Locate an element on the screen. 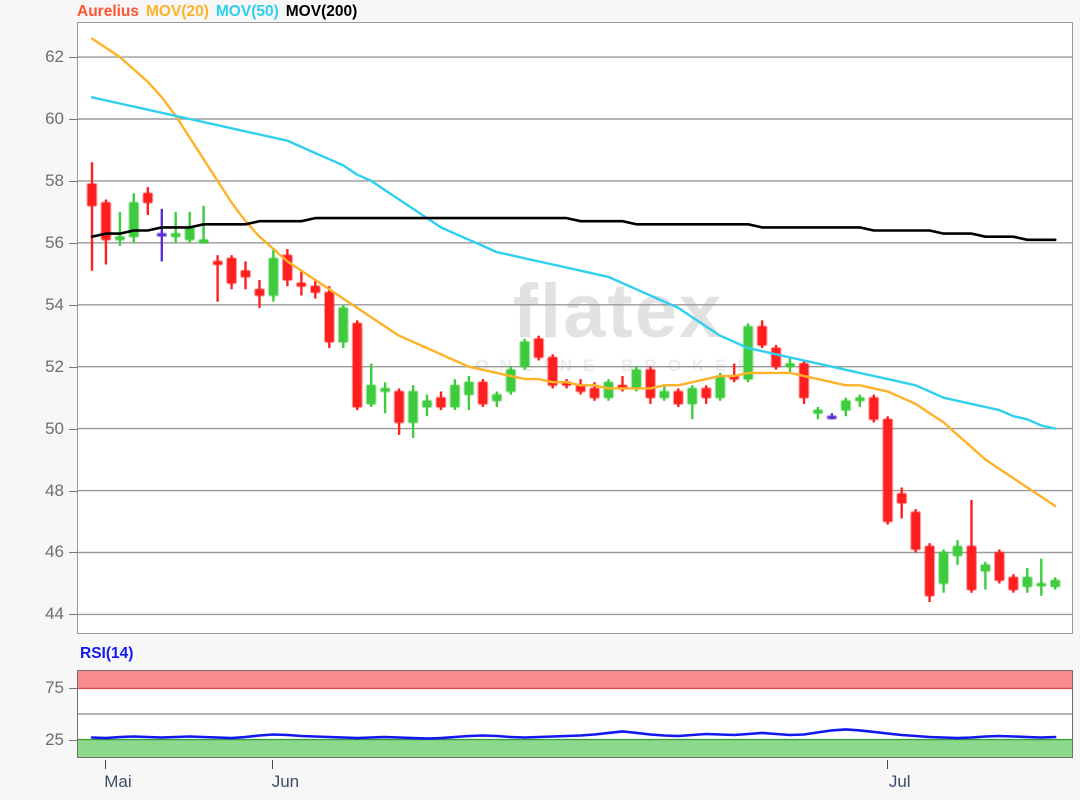  legend-mov200: MOV(200) is located at coordinates (321, 11).